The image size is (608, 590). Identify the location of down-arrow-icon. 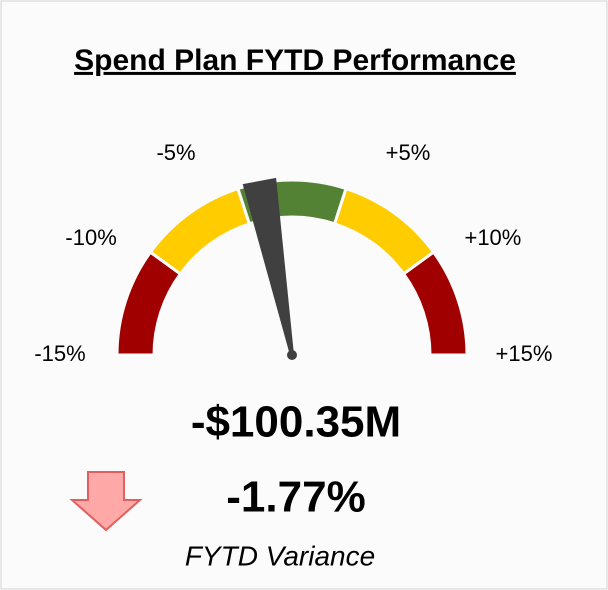
(106, 501).